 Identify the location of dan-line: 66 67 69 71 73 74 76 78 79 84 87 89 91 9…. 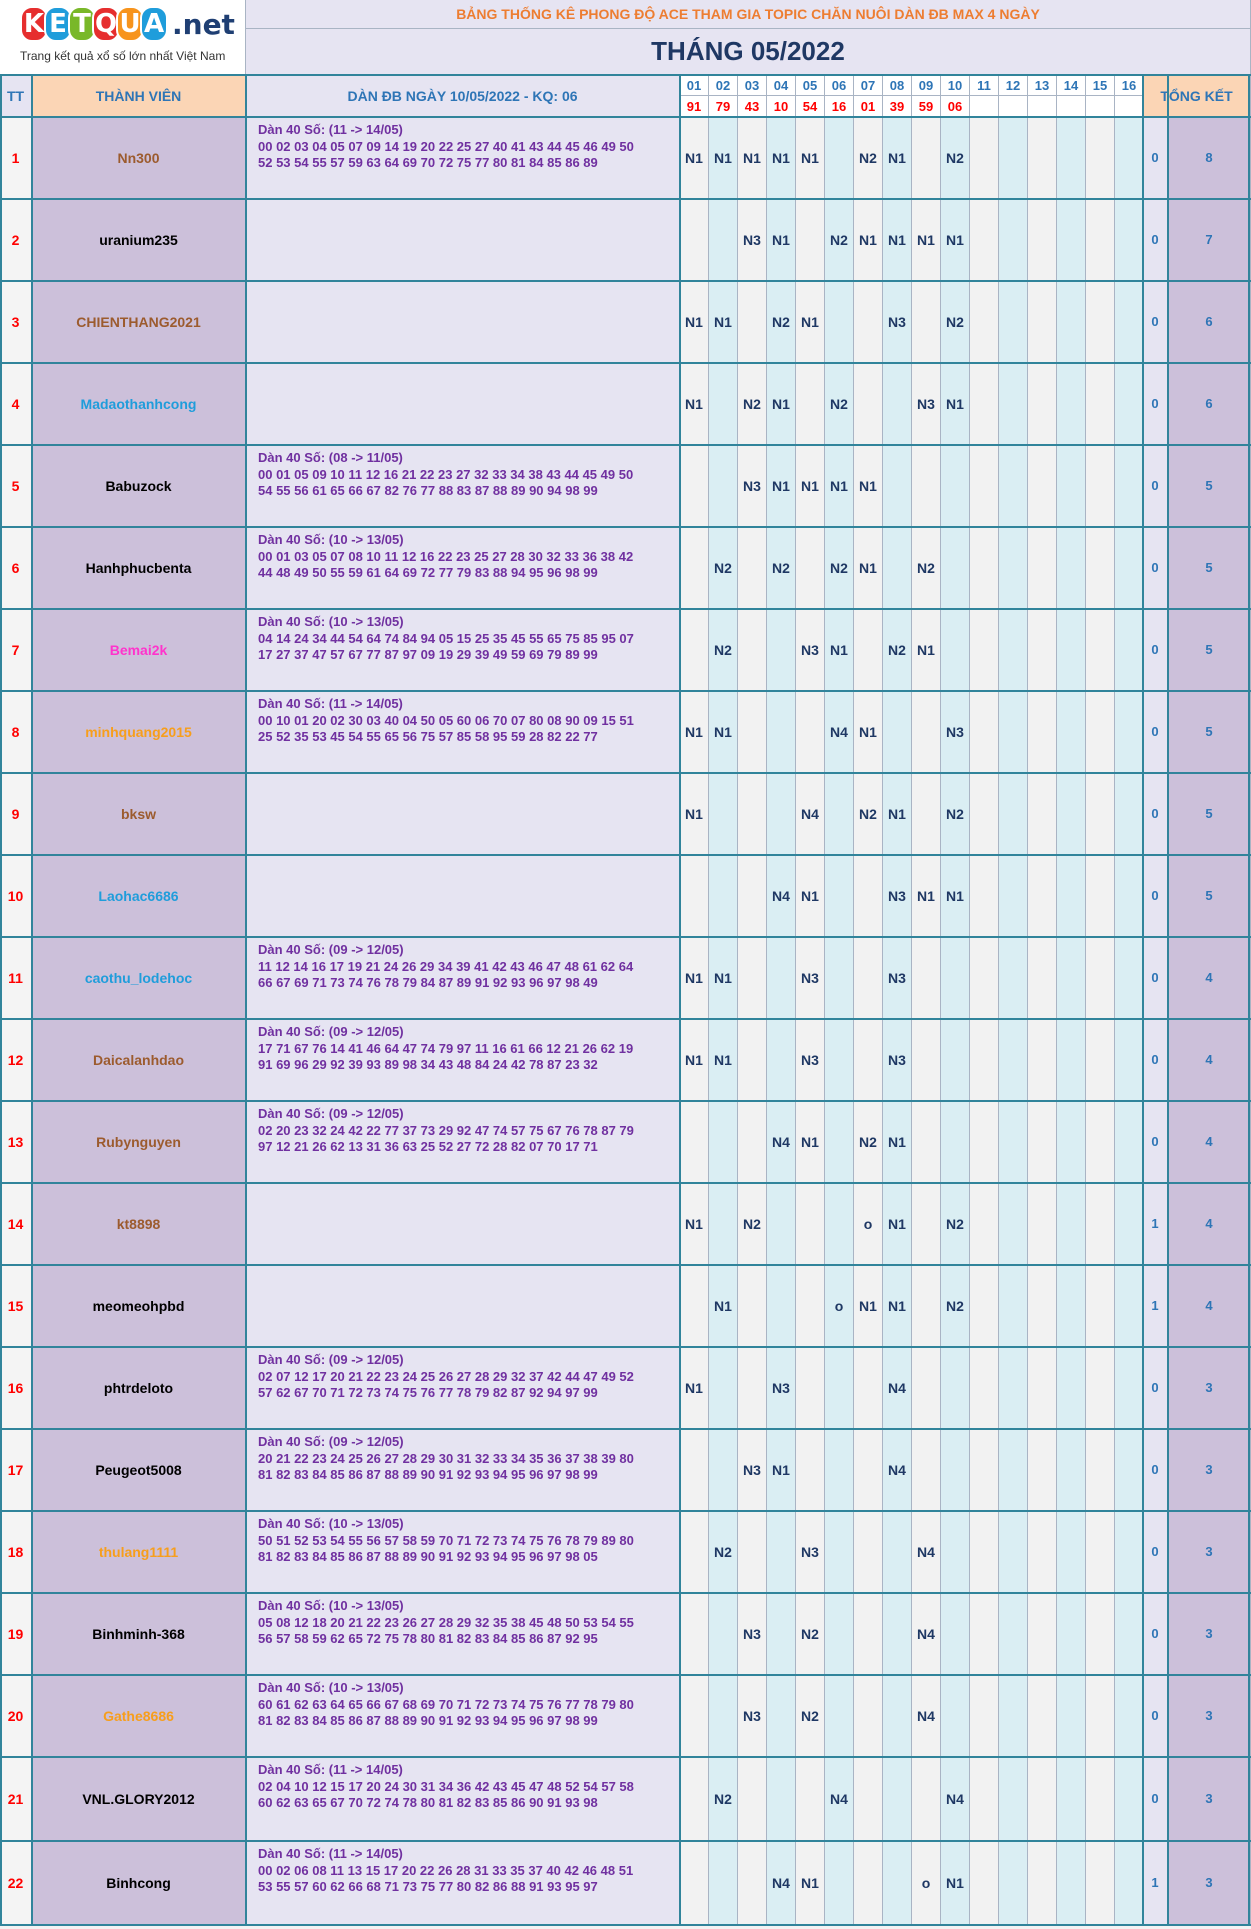
(428, 983).